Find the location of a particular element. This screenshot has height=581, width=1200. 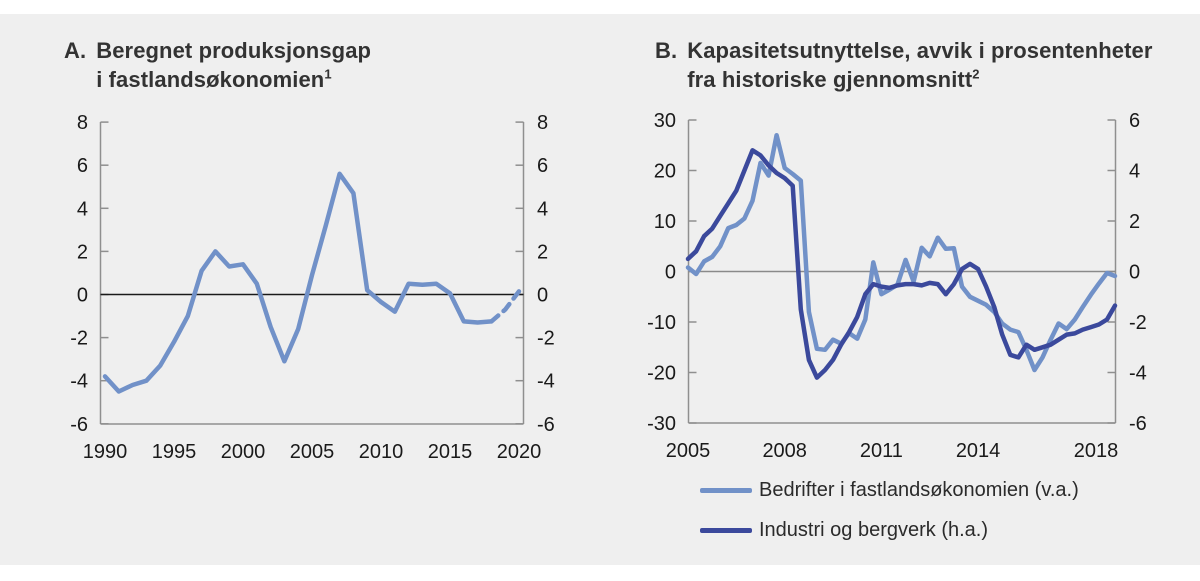

panel-a-left-tick-label: 6 is located at coordinates (82, 166).